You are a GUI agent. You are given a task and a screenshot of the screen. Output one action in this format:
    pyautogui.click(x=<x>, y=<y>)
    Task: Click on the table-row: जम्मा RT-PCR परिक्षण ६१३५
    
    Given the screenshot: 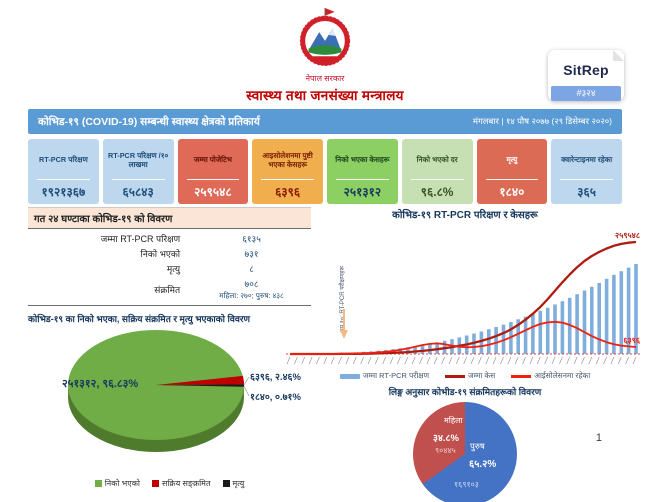 What is the action you would take?
    pyautogui.click(x=169, y=238)
    